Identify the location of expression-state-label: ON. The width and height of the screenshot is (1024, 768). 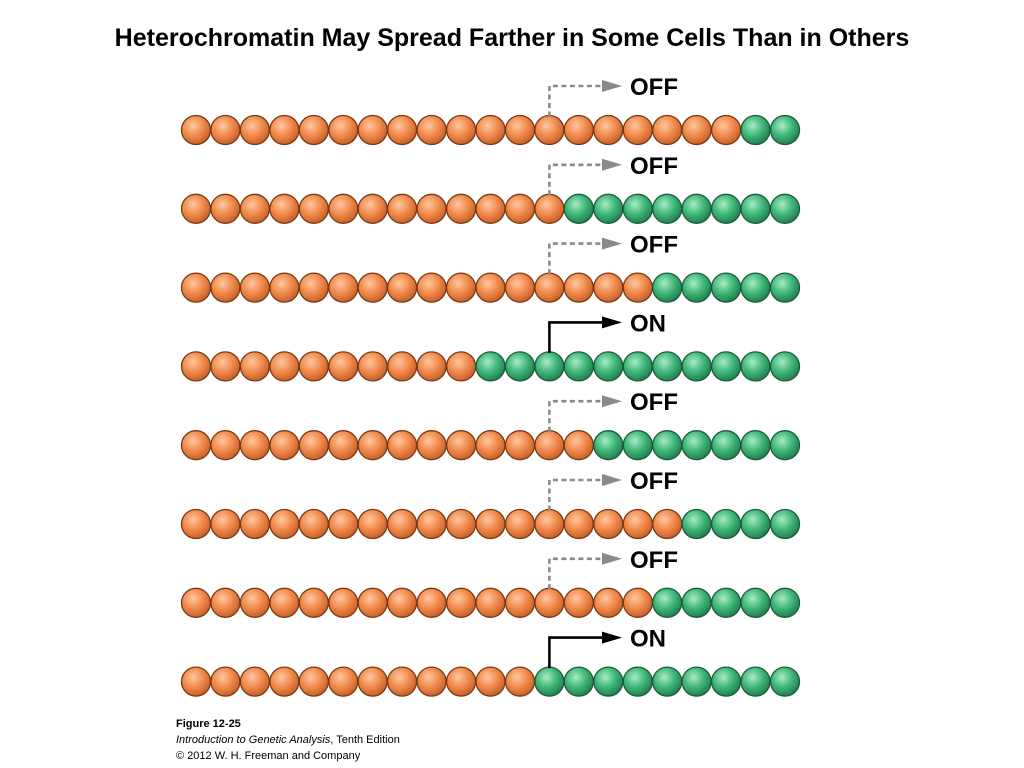
(648, 323).